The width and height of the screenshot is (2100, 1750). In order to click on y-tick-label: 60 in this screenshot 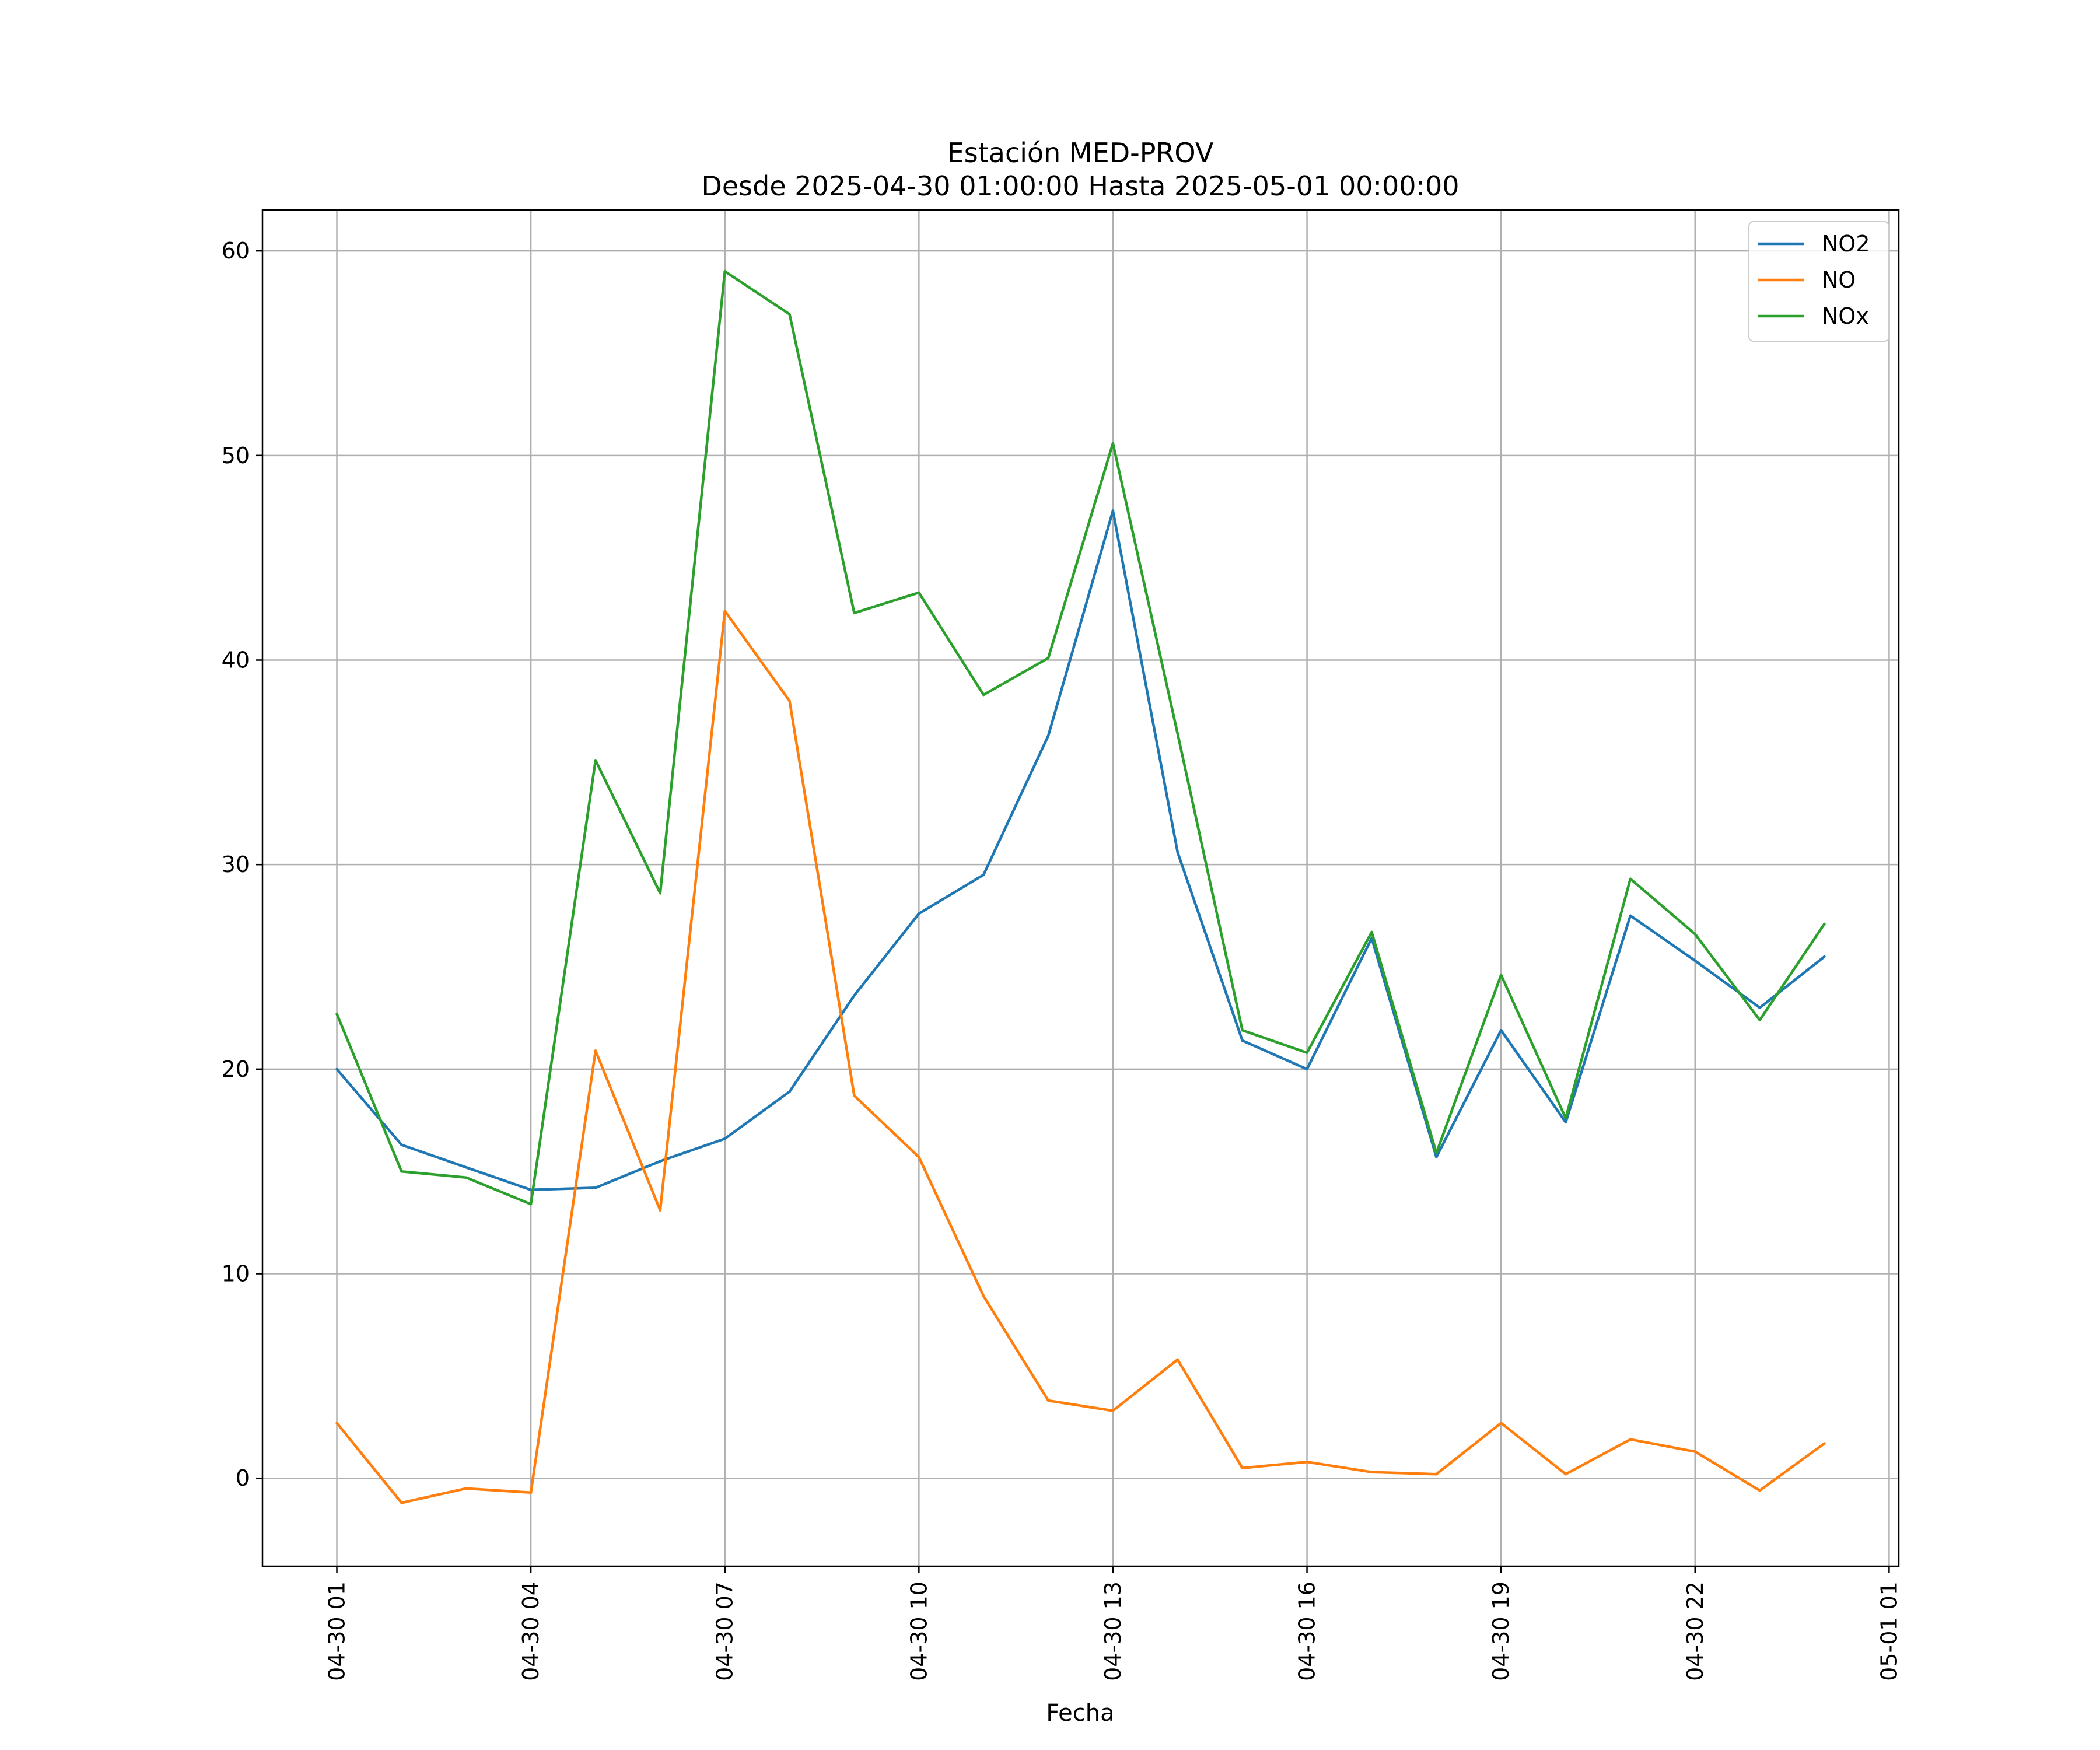, I will do `click(236, 251)`.